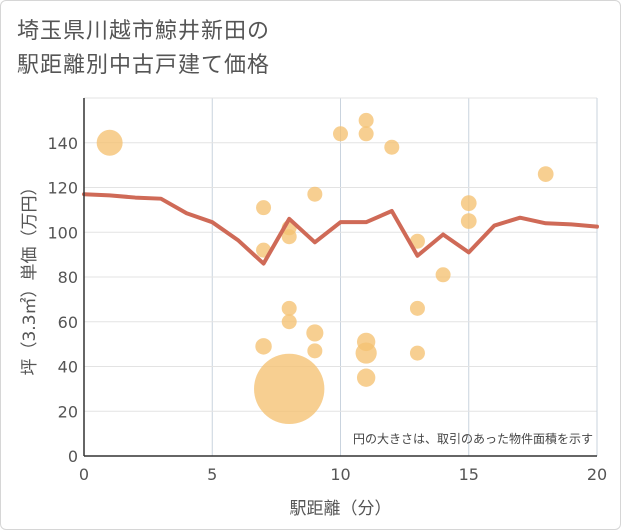 The height and width of the screenshot is (530, 621). I want to click on bubble-size-note: 円の大きさは、取引のあった物件面積を示す, so click(473, 438).